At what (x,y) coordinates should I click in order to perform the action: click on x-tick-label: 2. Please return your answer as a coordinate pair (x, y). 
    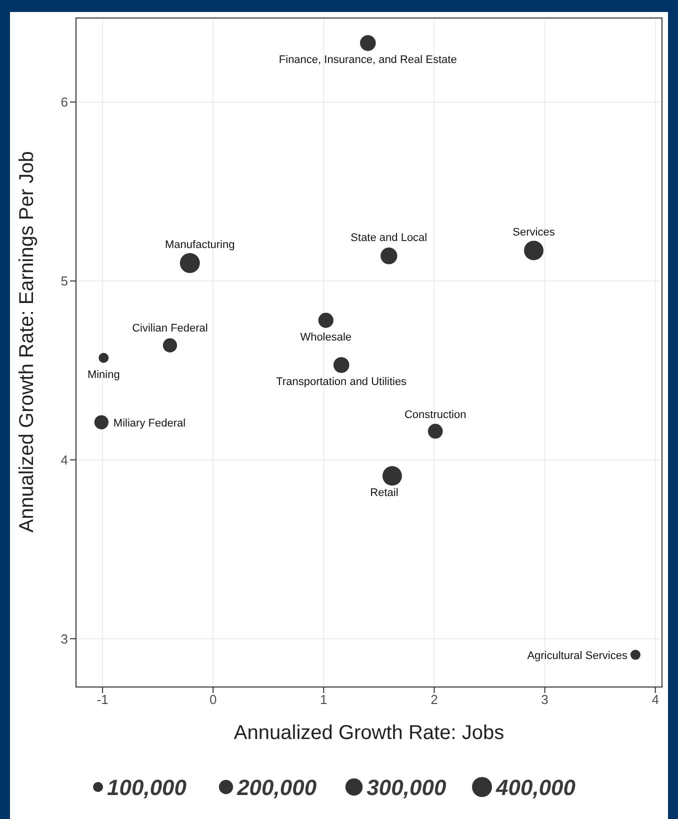
    Looking at the image, I should click on (434, 700).